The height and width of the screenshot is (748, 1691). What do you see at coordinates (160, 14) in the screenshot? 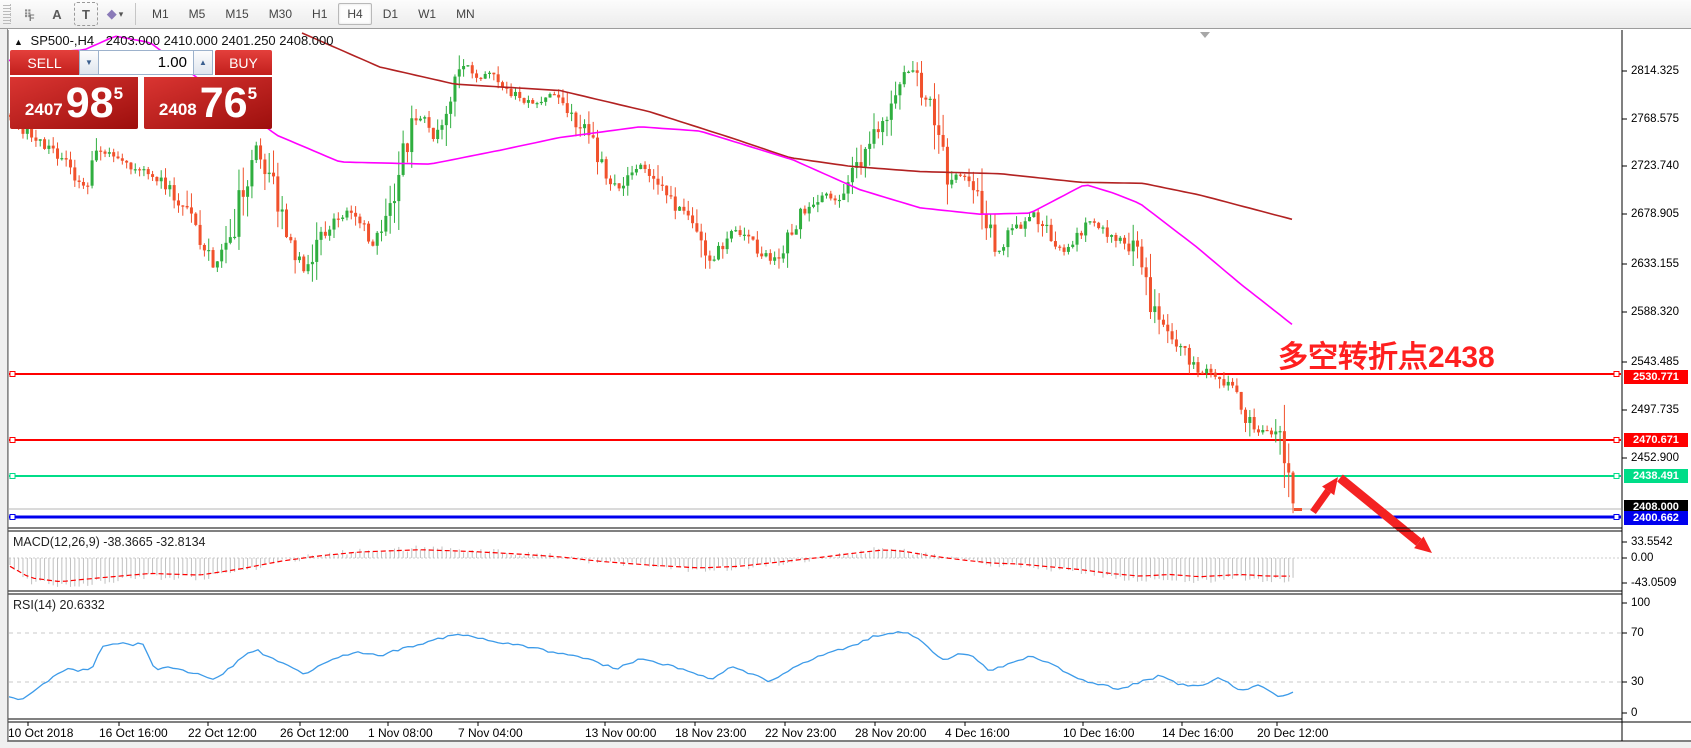
I see `timeframe-button-m1: M1` at bounding box center [160, 14].